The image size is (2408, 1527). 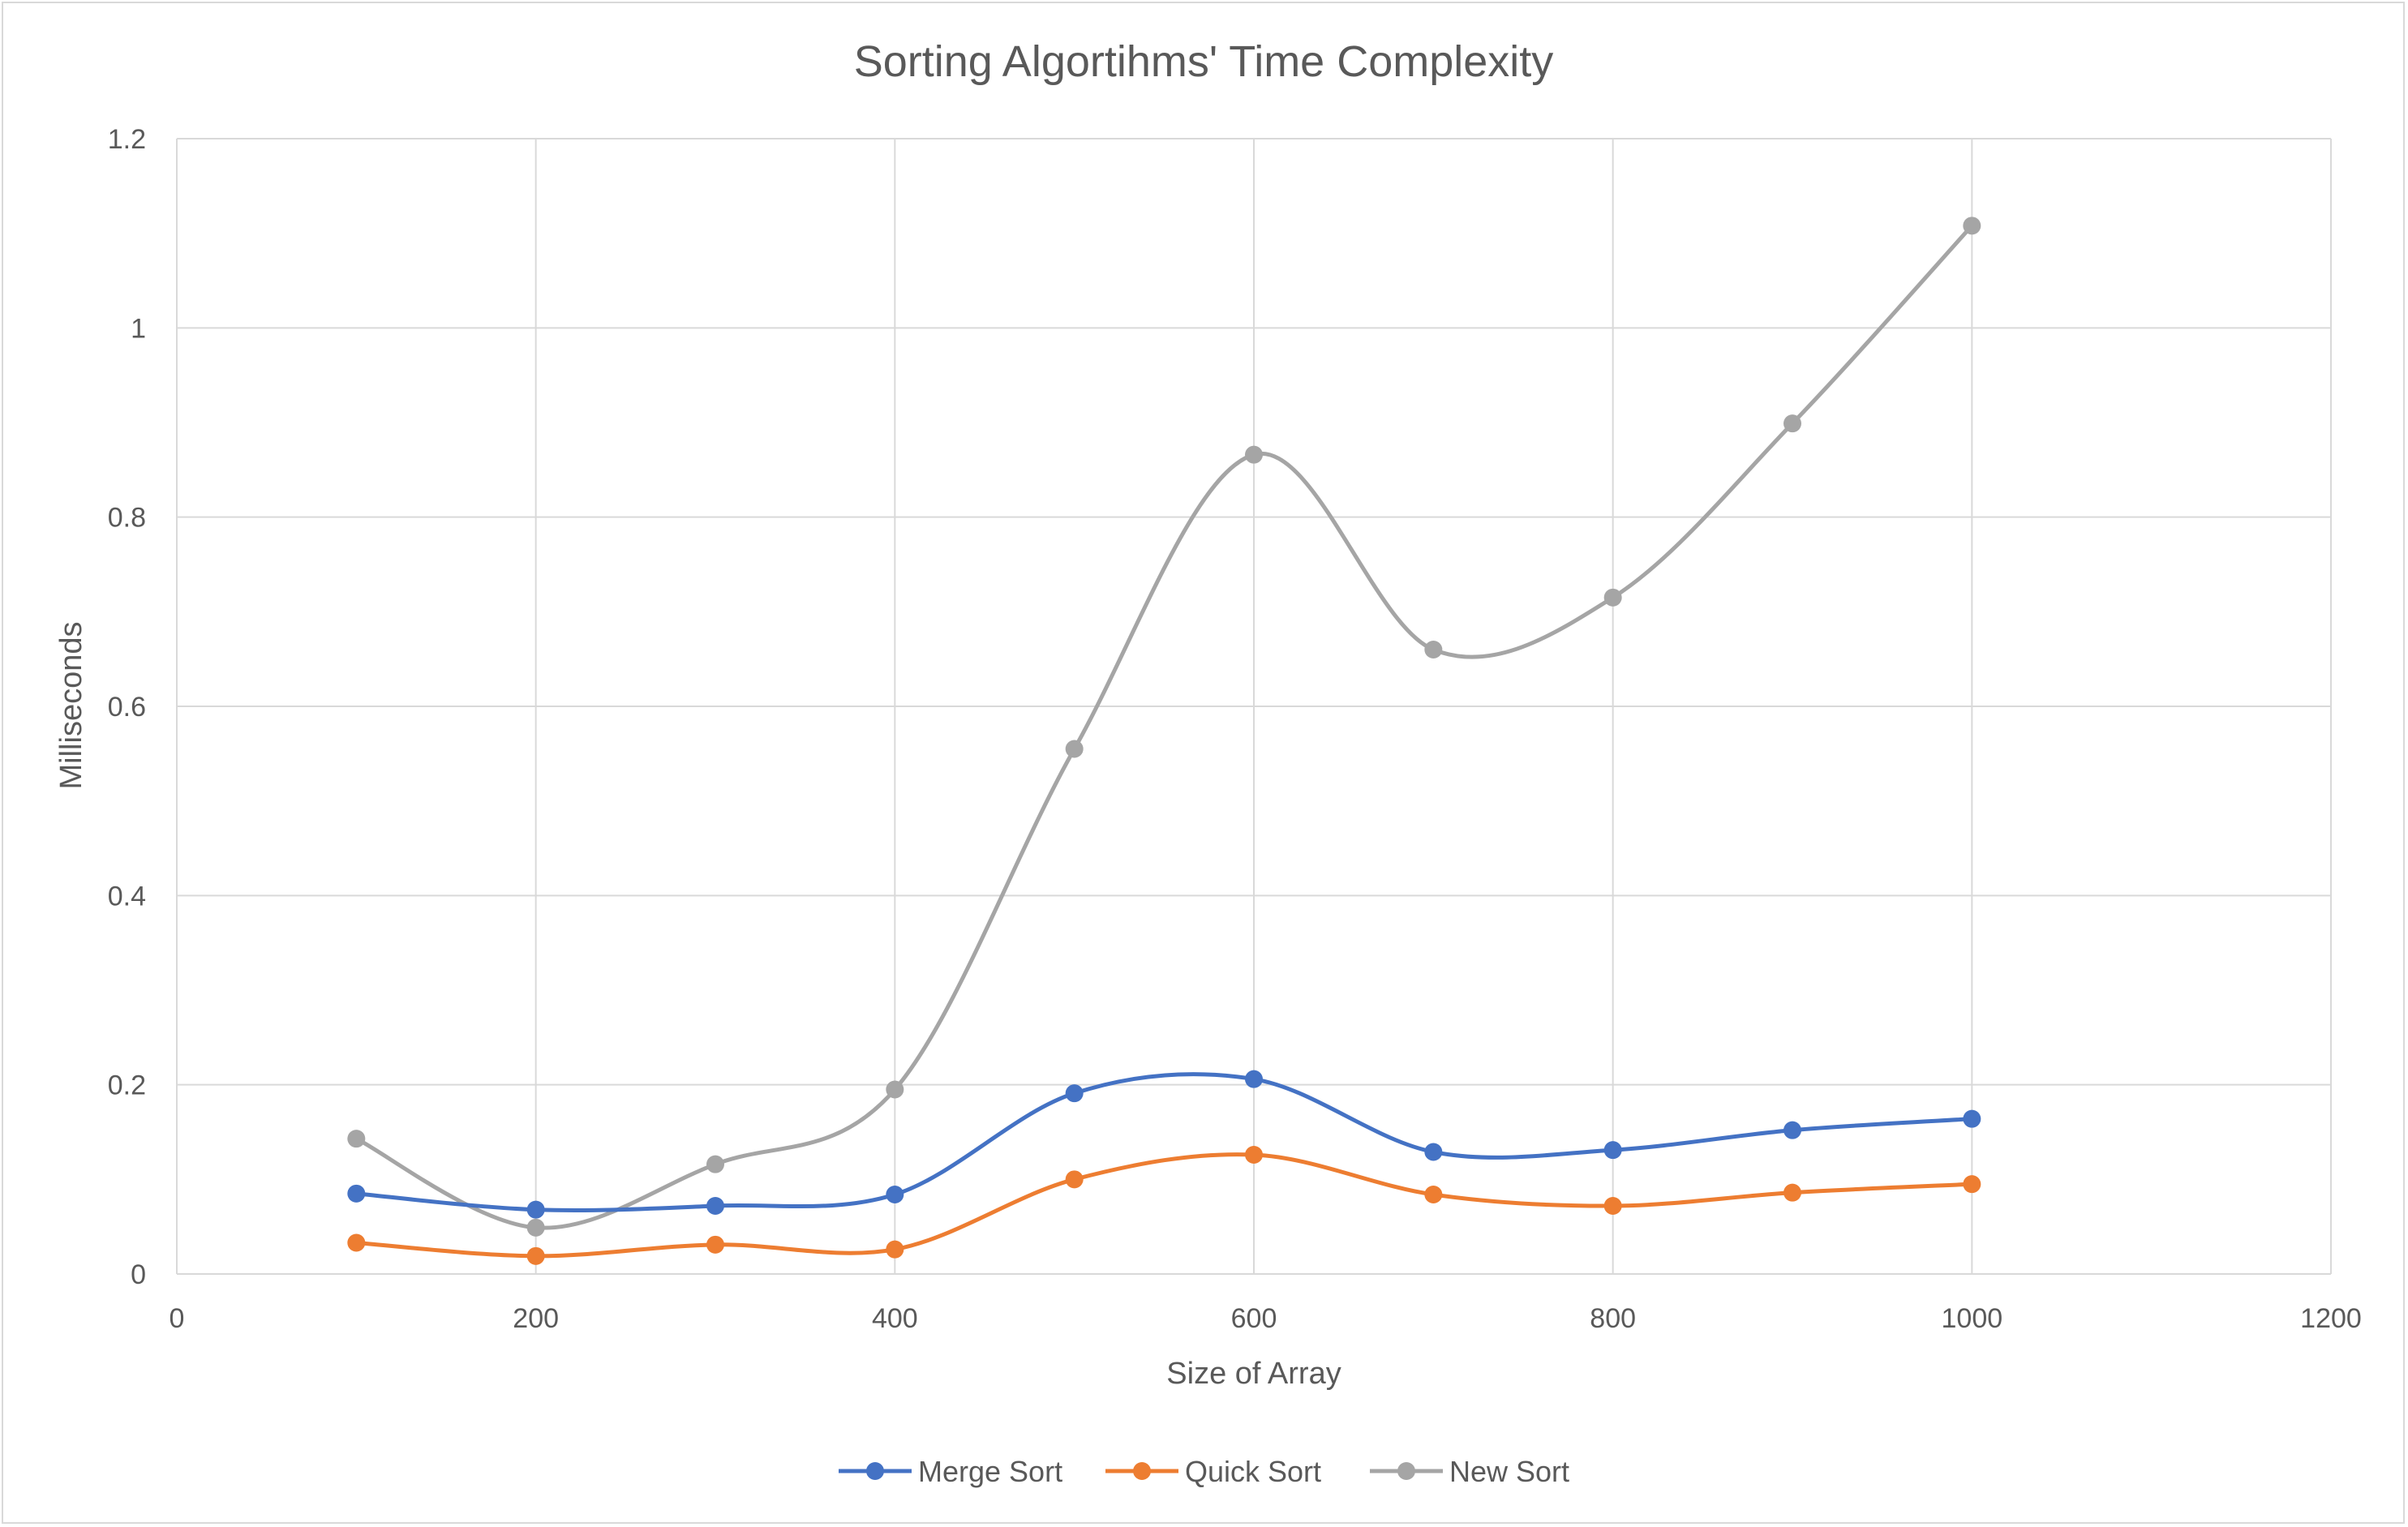 What do you see at coordinates (2331, 1318) in the screenshot?
I see `x-tick-label: 1200` at bounding box center [2331, 1318].